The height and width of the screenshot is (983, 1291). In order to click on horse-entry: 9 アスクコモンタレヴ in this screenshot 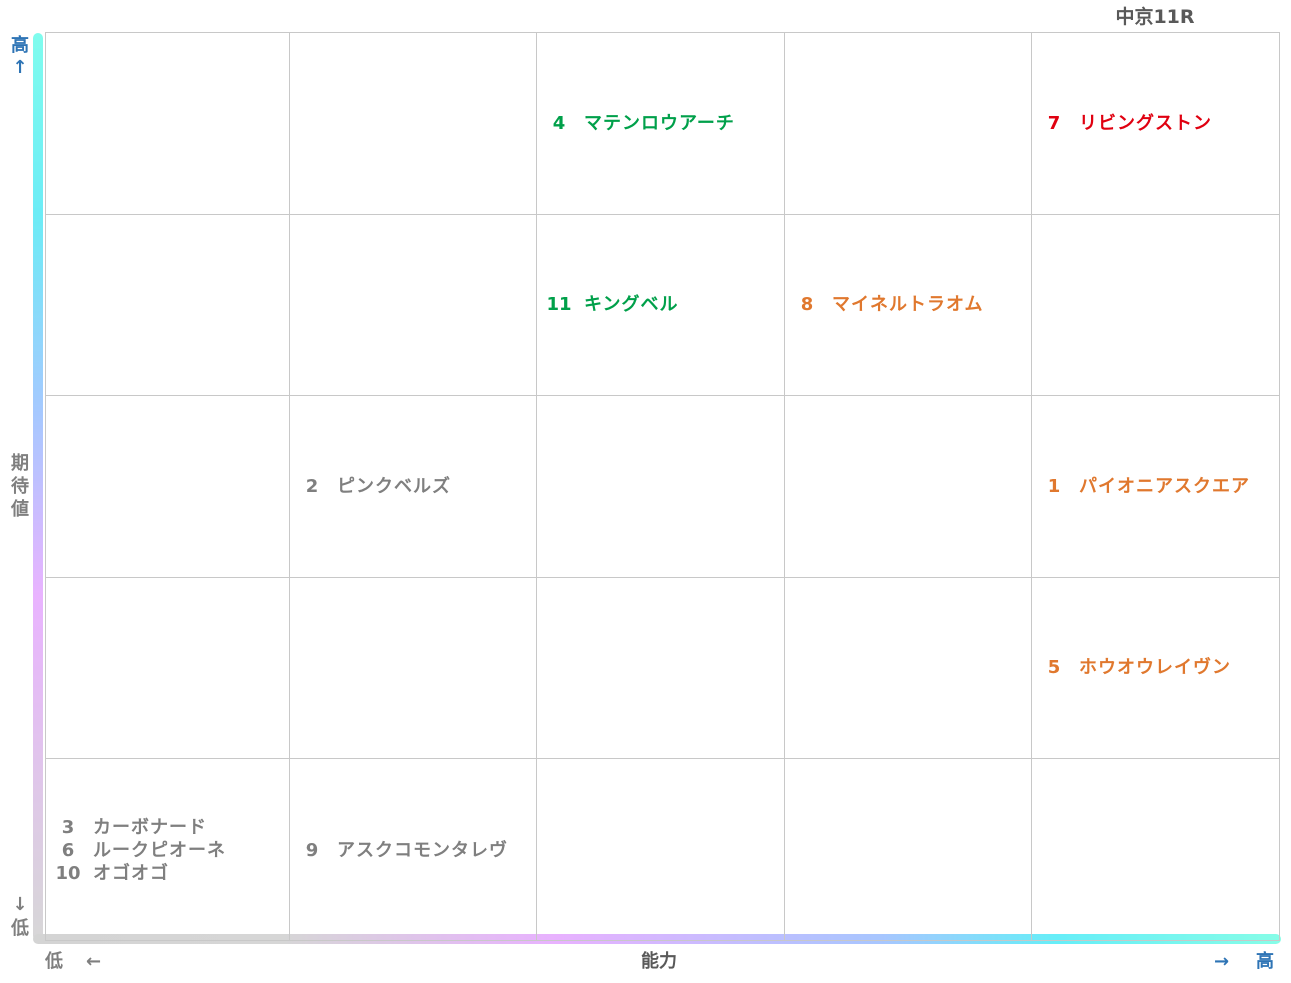, I will do `click(402, 850)`.